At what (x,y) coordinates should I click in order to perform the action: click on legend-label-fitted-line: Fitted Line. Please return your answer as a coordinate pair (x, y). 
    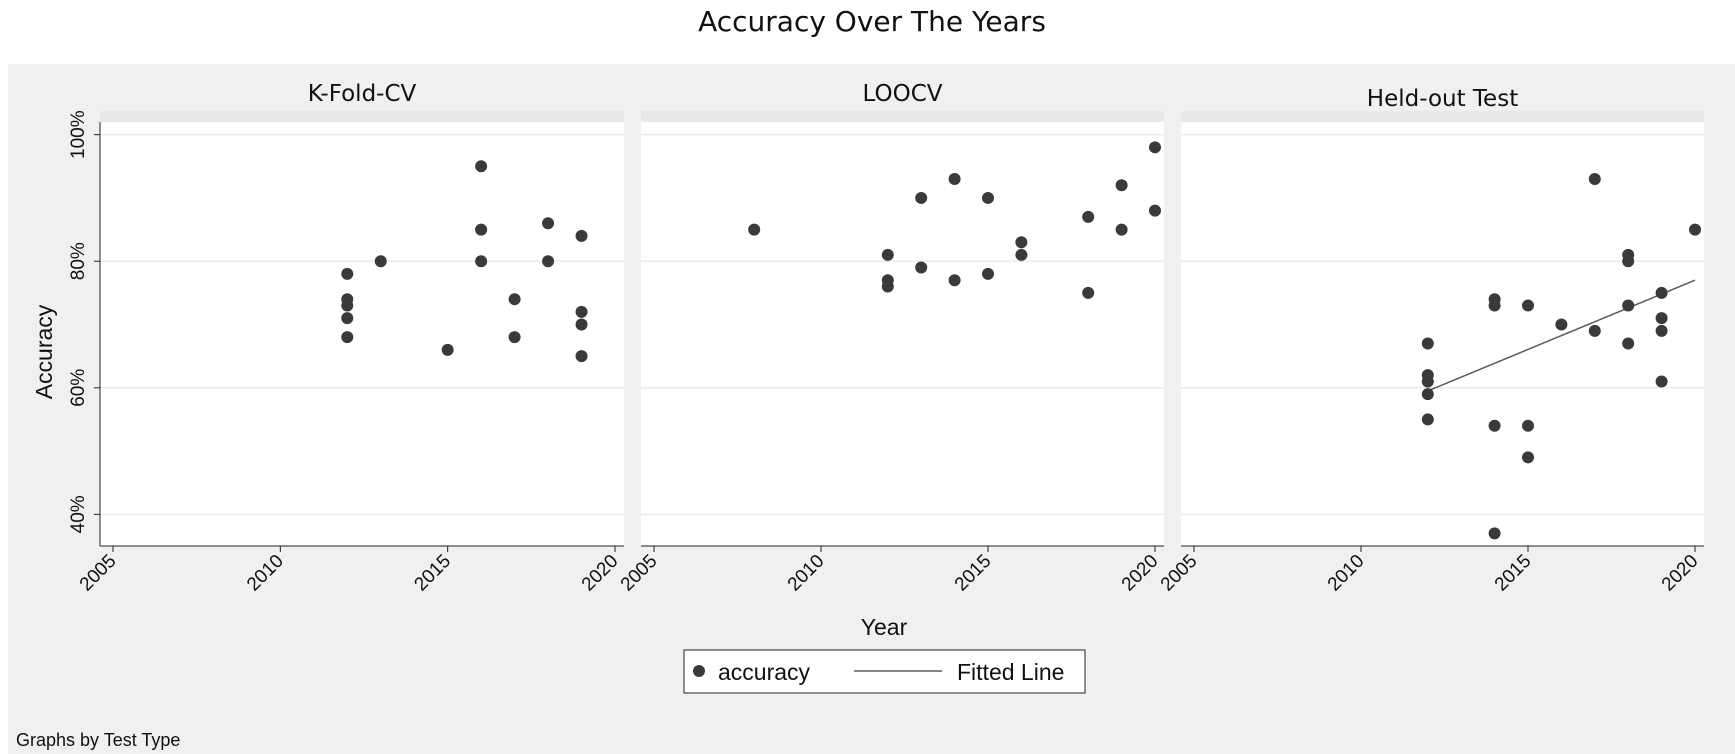
    Looking at the image, I should click on (1010, 672).